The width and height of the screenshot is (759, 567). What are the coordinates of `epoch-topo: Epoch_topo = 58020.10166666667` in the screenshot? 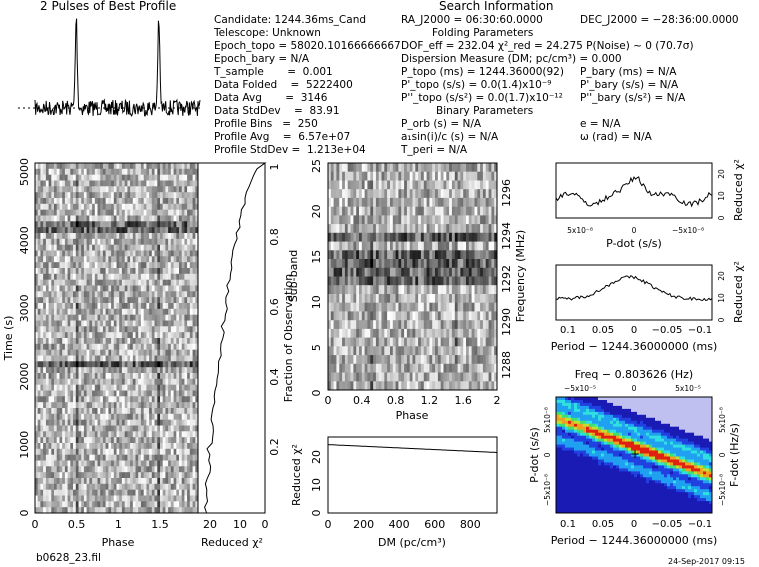 It's located at (307, 46).